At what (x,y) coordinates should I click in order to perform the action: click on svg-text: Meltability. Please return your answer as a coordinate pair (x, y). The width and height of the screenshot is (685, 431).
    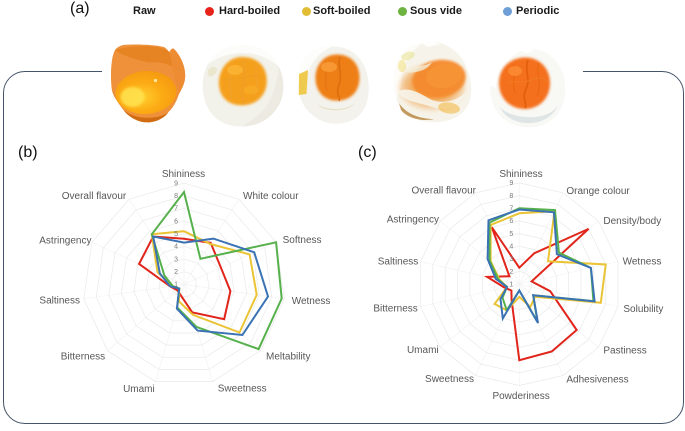
    Looking at the image, I should click on (288, 357).